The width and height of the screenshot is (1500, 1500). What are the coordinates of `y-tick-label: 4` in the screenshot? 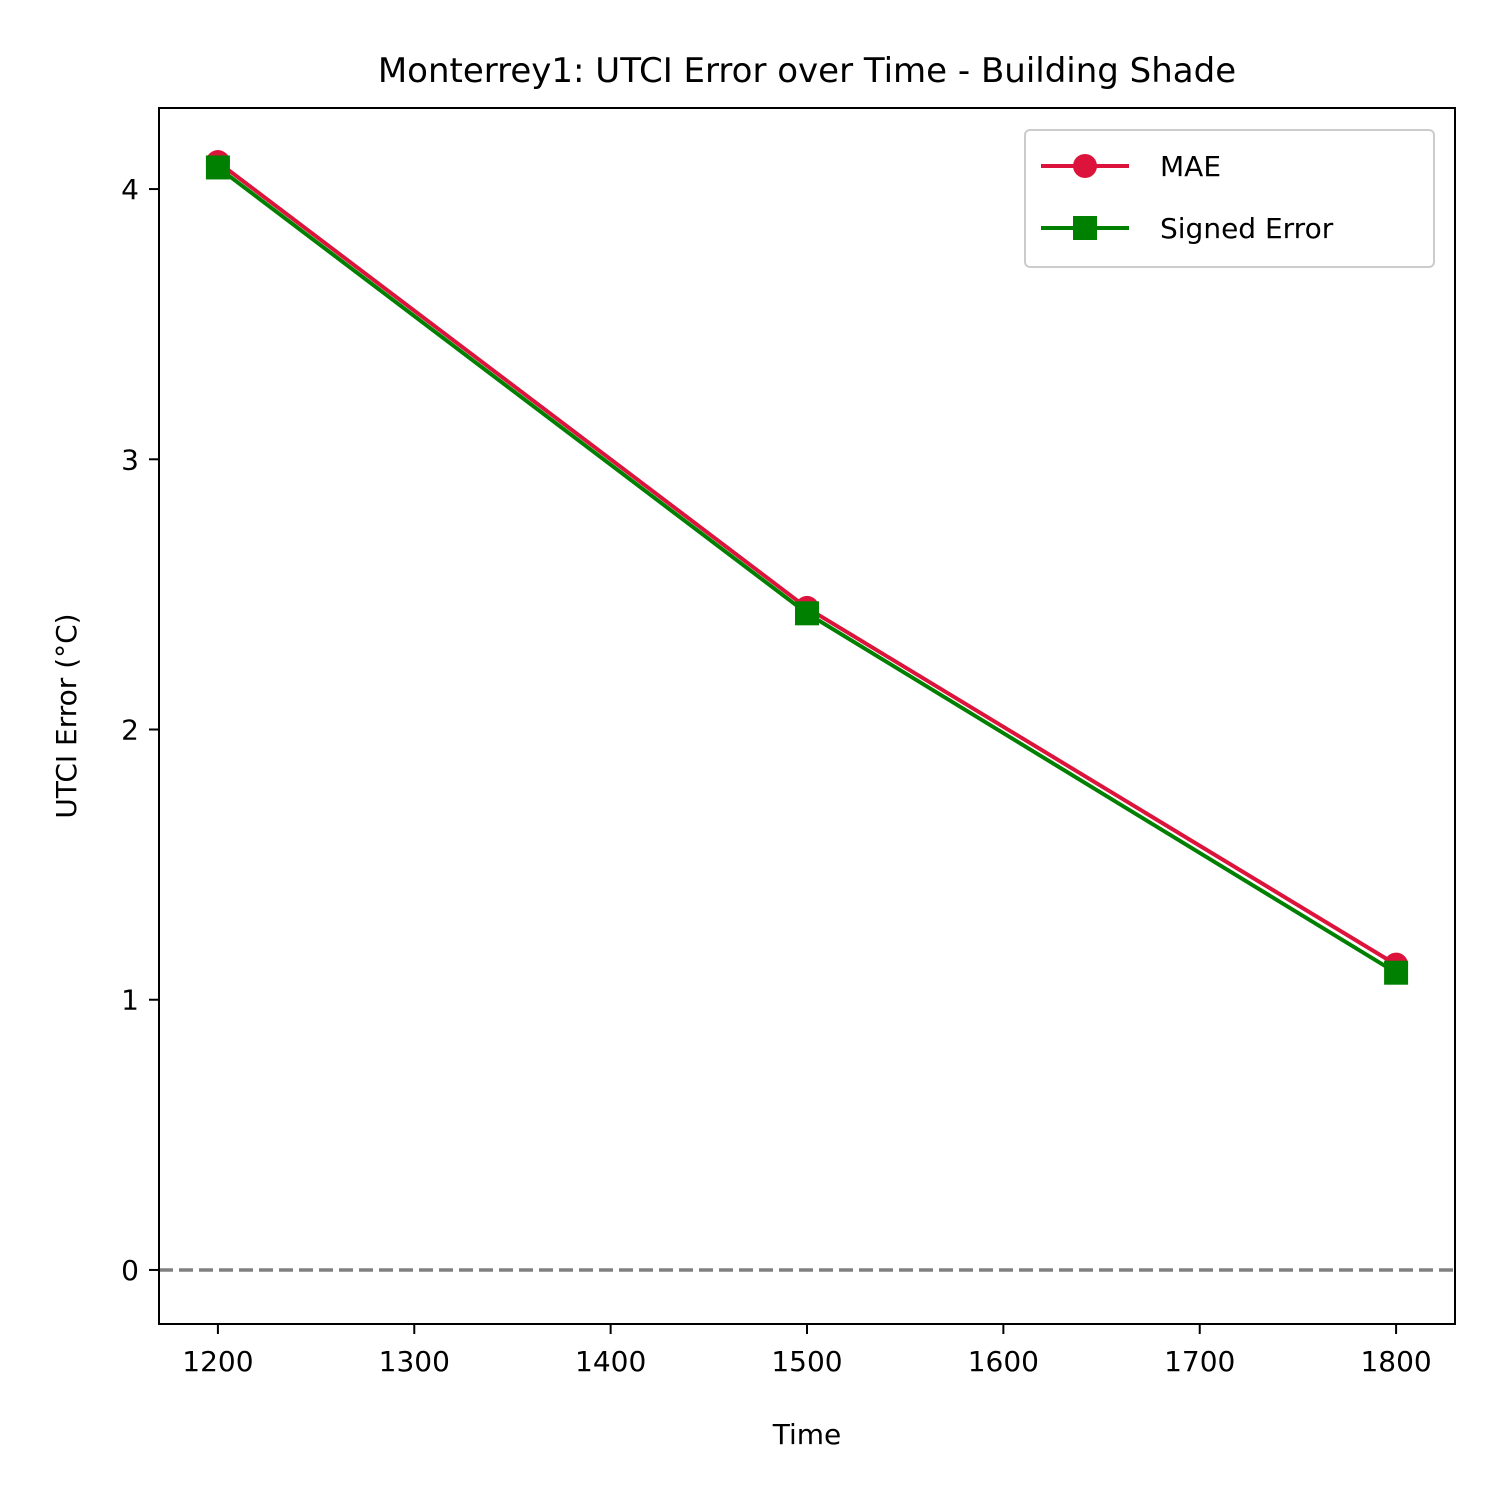 It's located at (130, 189).